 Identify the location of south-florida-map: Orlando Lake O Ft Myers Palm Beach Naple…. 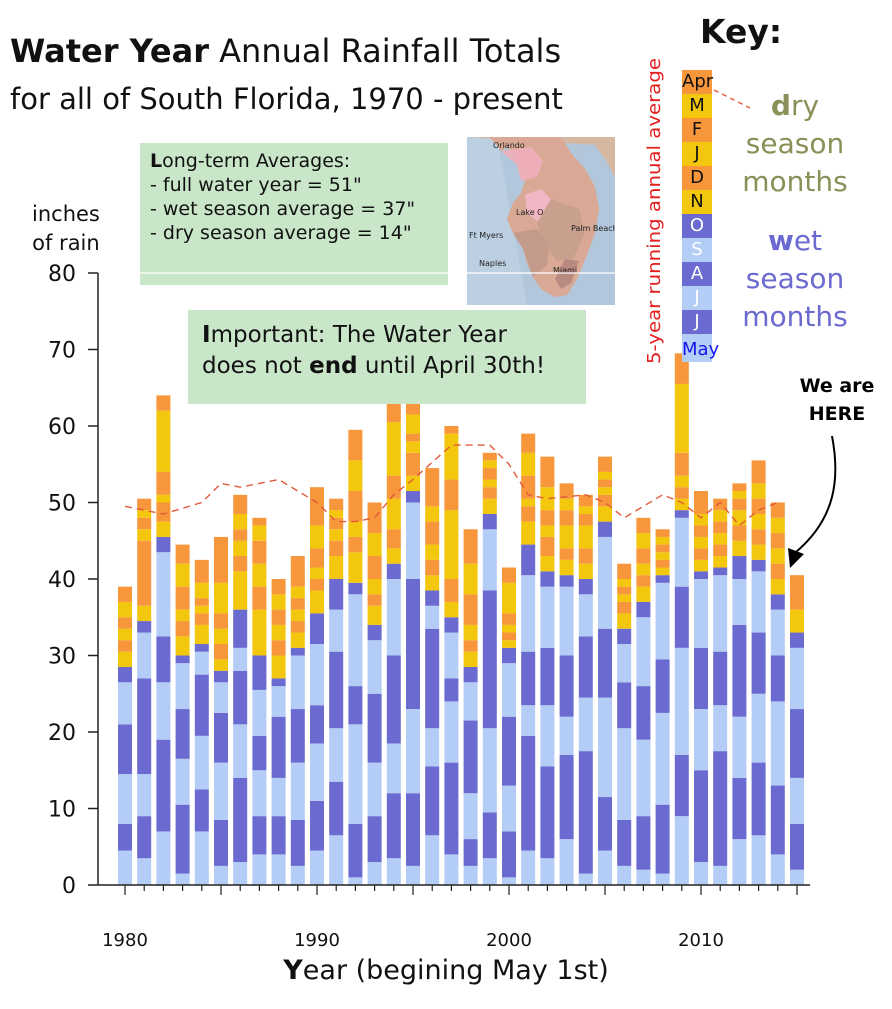
(541, 221).